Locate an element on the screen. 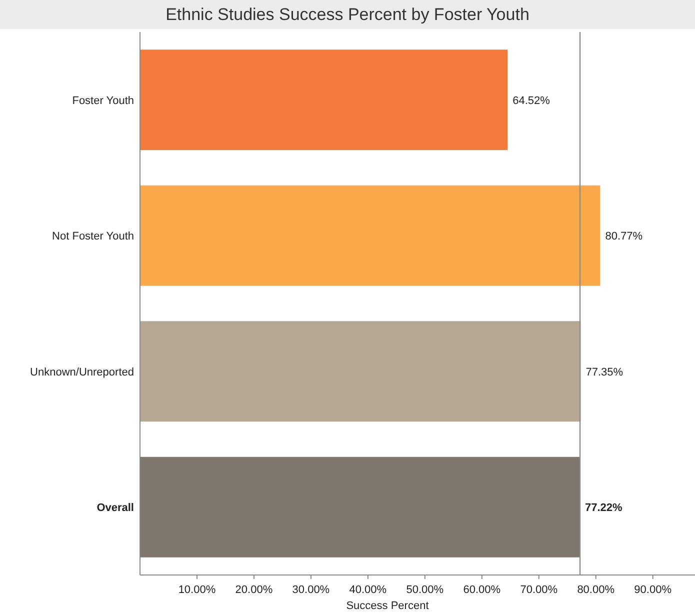  x-tick-label: 20.00% is located at coordinates (254, 590).